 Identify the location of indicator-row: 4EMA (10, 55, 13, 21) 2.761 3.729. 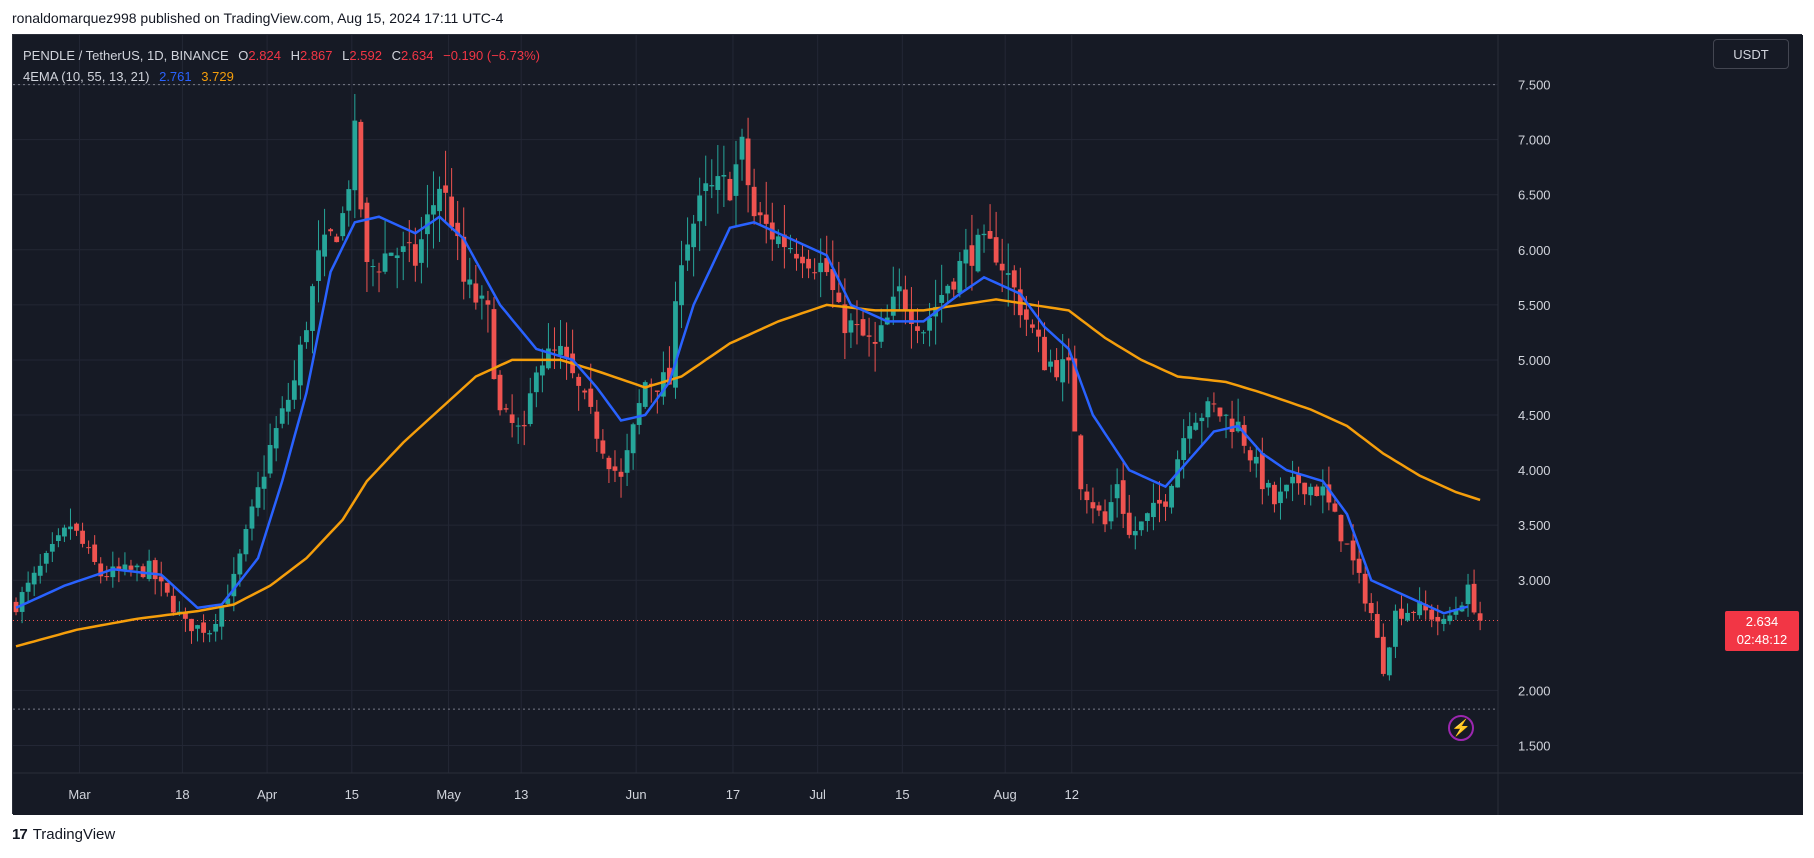
(281, 76).